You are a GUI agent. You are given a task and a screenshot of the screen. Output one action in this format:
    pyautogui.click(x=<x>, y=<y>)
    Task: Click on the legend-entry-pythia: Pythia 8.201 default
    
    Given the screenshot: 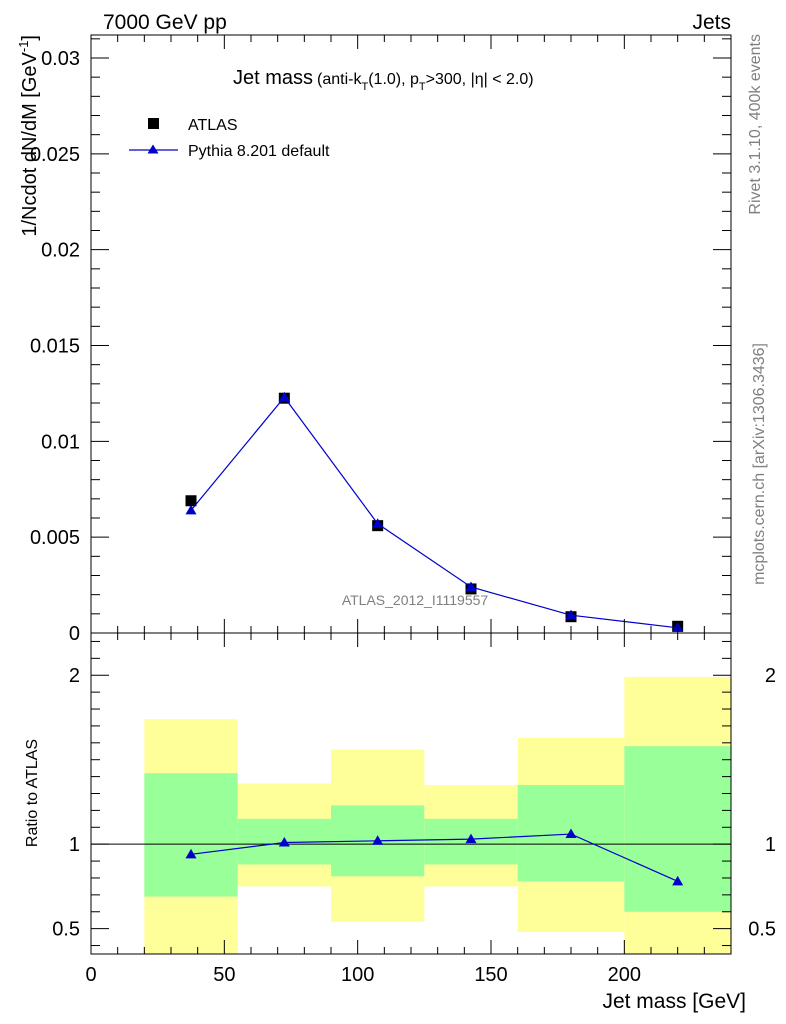 What is the action you would take?
    pyautogui.click(x=229, y=151)
    